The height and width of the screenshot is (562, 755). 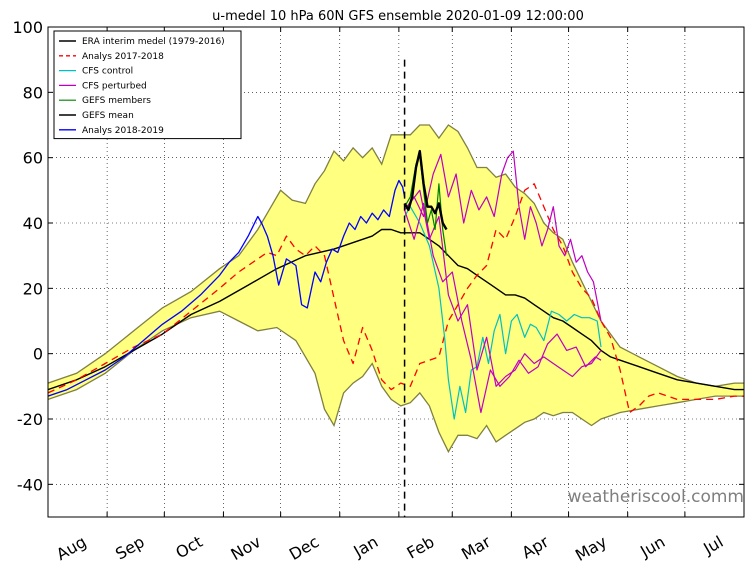 I want to click on x-tick-label: Apr, so click(x=535, y=547).